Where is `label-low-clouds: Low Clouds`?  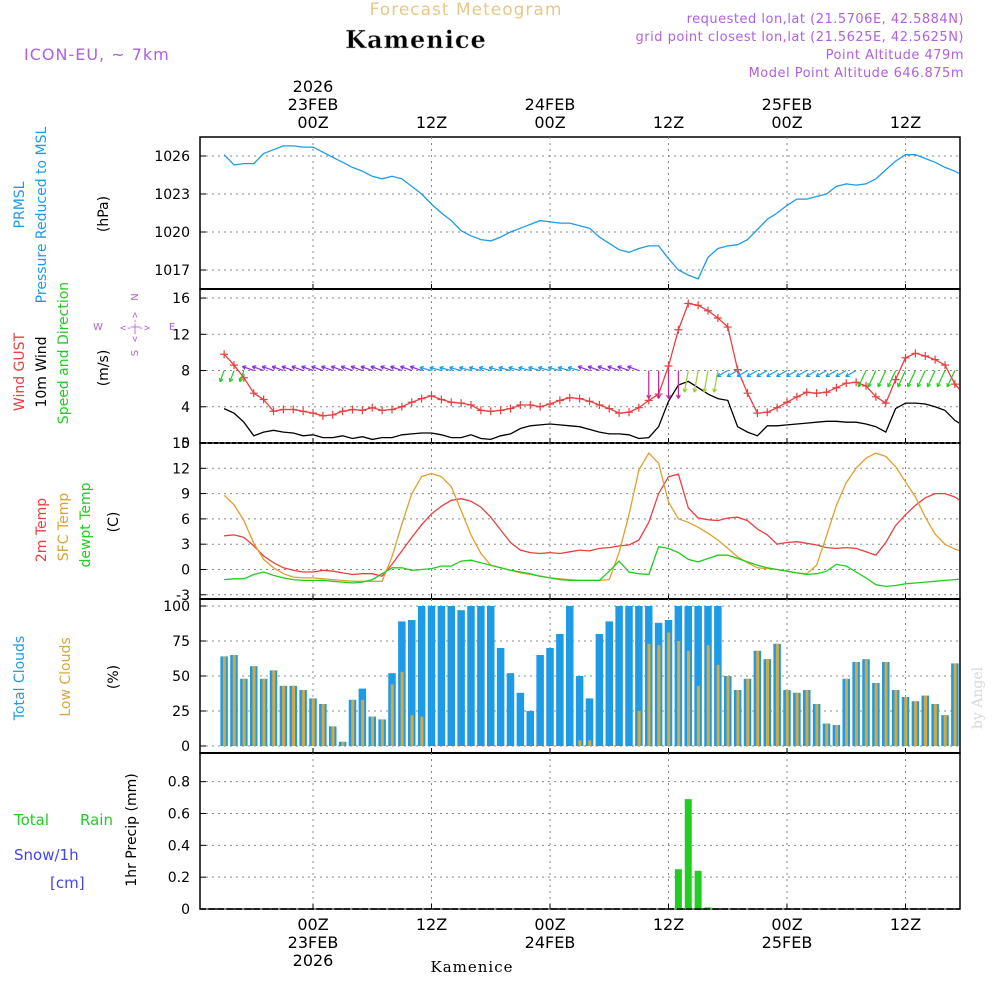
label-low-clouds: Low Clouds is located at coordinates (66, 676).